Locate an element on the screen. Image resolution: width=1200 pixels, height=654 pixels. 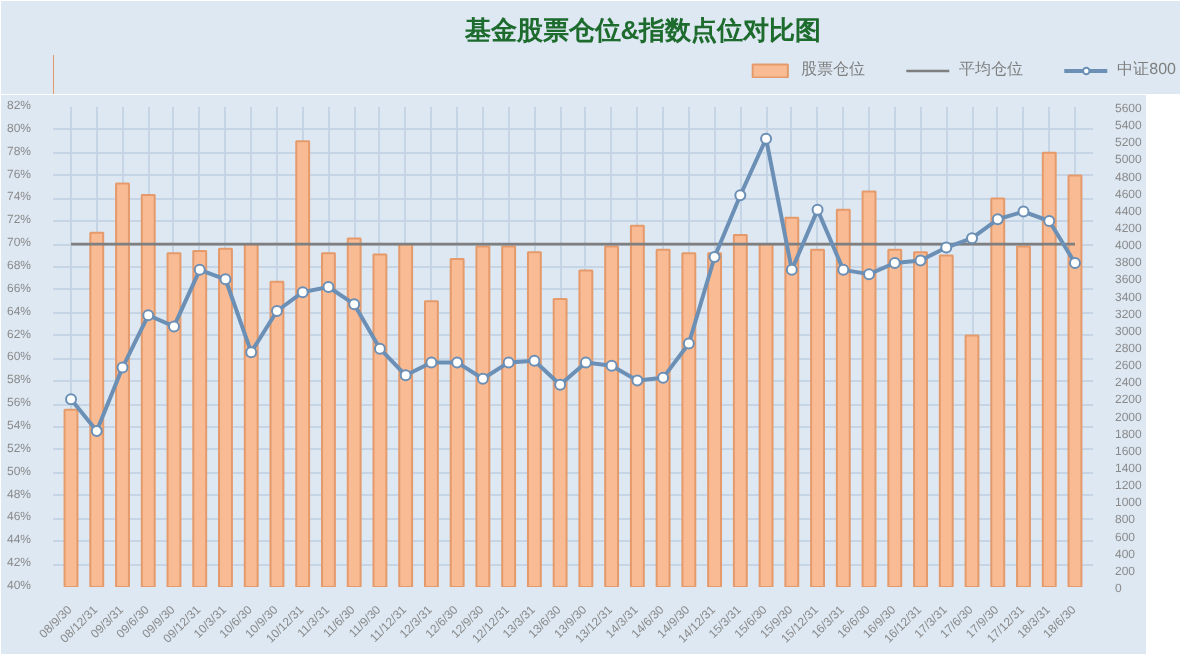
legend-label: 股票仓位 is located at coordinates (833, 69).